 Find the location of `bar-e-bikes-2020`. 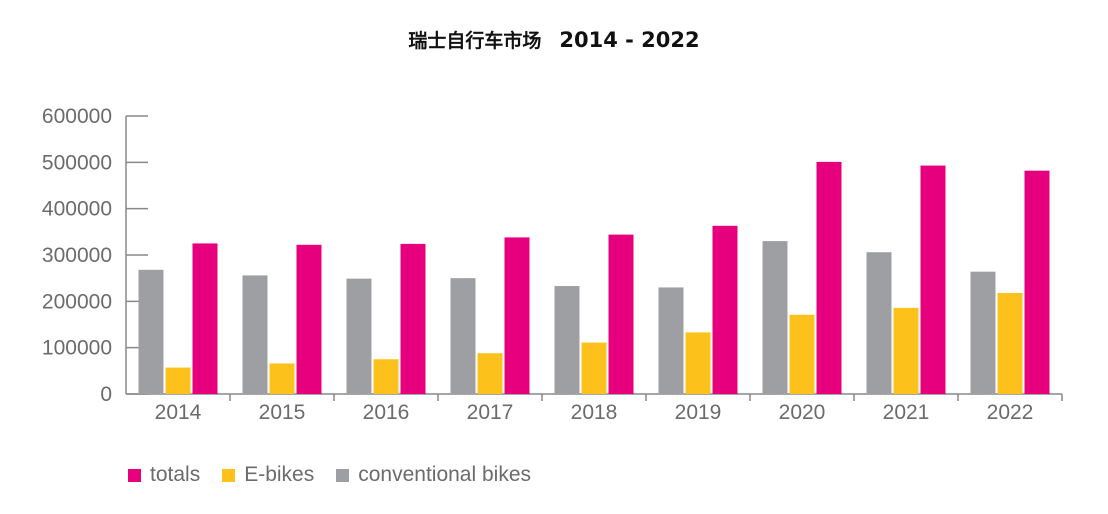

bar-e-bikes-2020 is located at coordinates (802, 354).